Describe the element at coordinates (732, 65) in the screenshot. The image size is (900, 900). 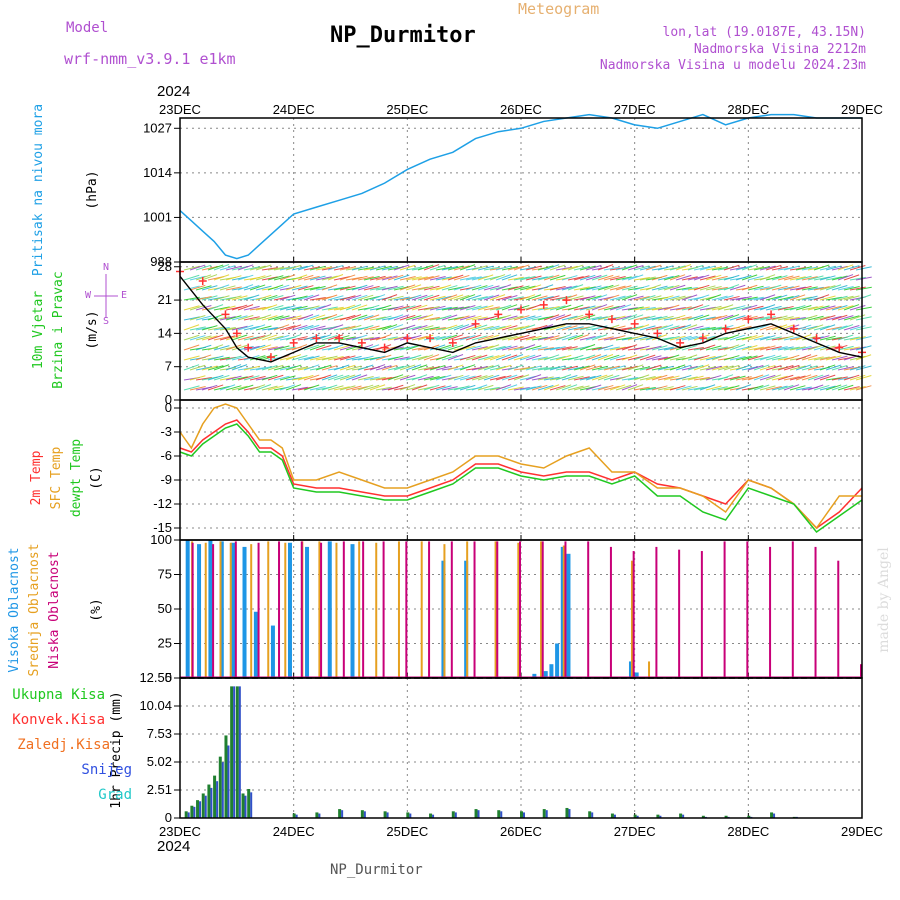
I see `model-elevation: Nadmorska Visina u modelu 2024.23m` at that location.